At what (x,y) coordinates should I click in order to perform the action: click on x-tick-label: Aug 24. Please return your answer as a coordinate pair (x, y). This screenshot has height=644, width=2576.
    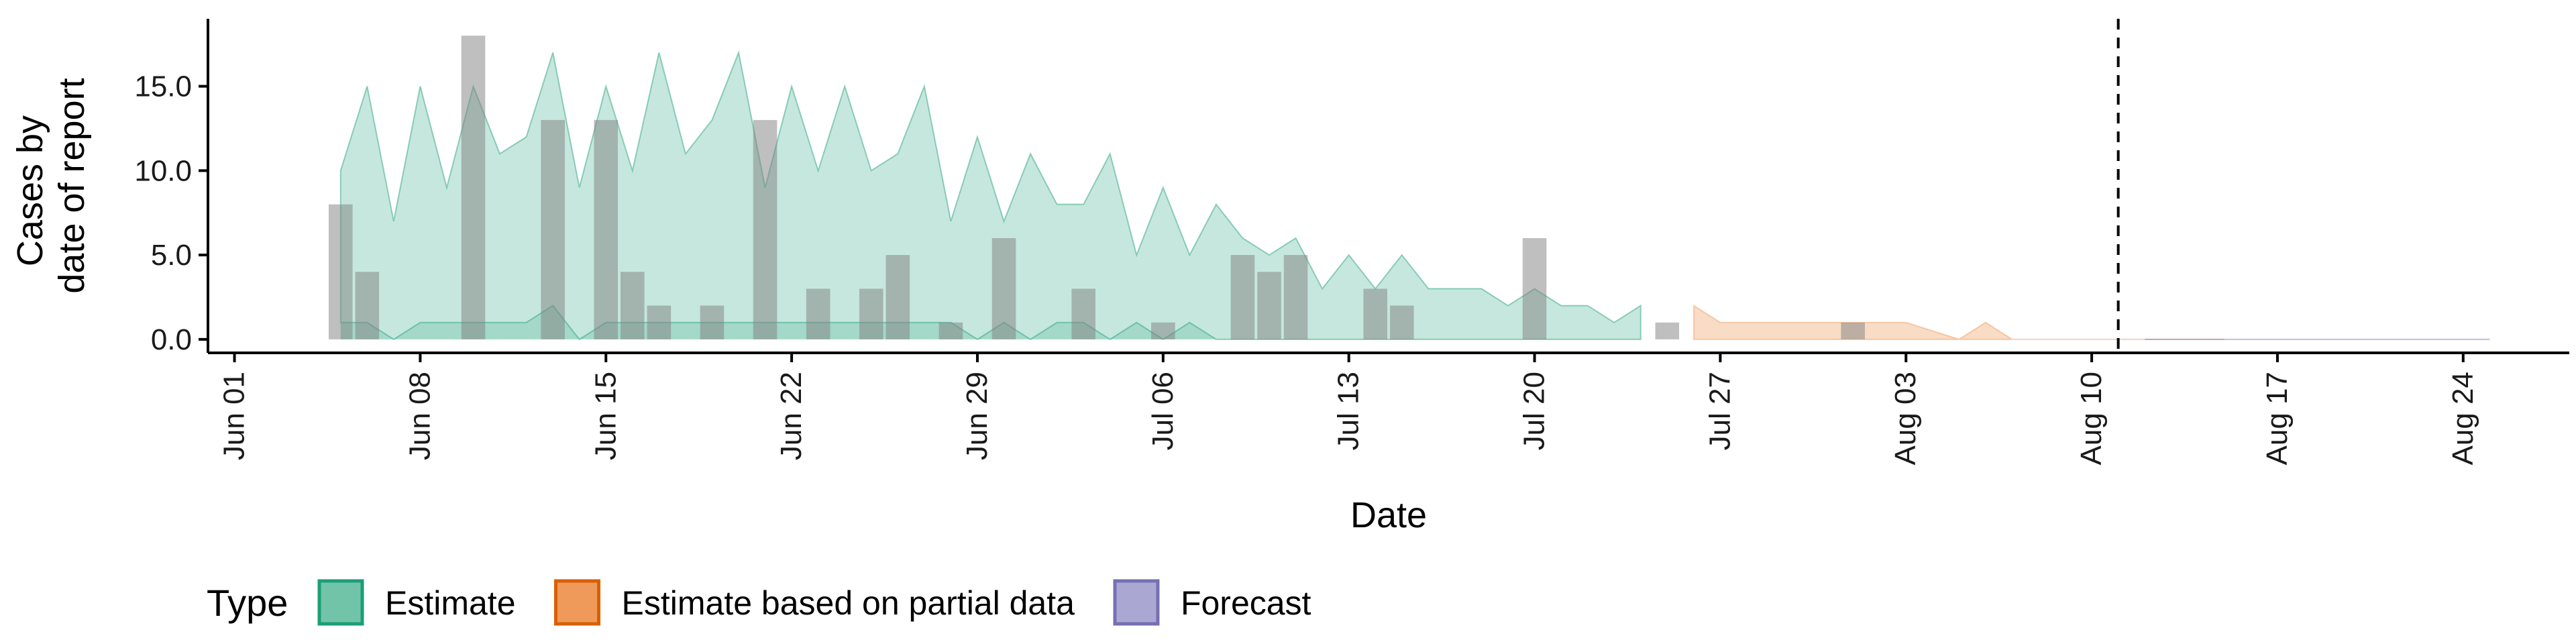
    Looking at the image, I should click on (2463, 418).